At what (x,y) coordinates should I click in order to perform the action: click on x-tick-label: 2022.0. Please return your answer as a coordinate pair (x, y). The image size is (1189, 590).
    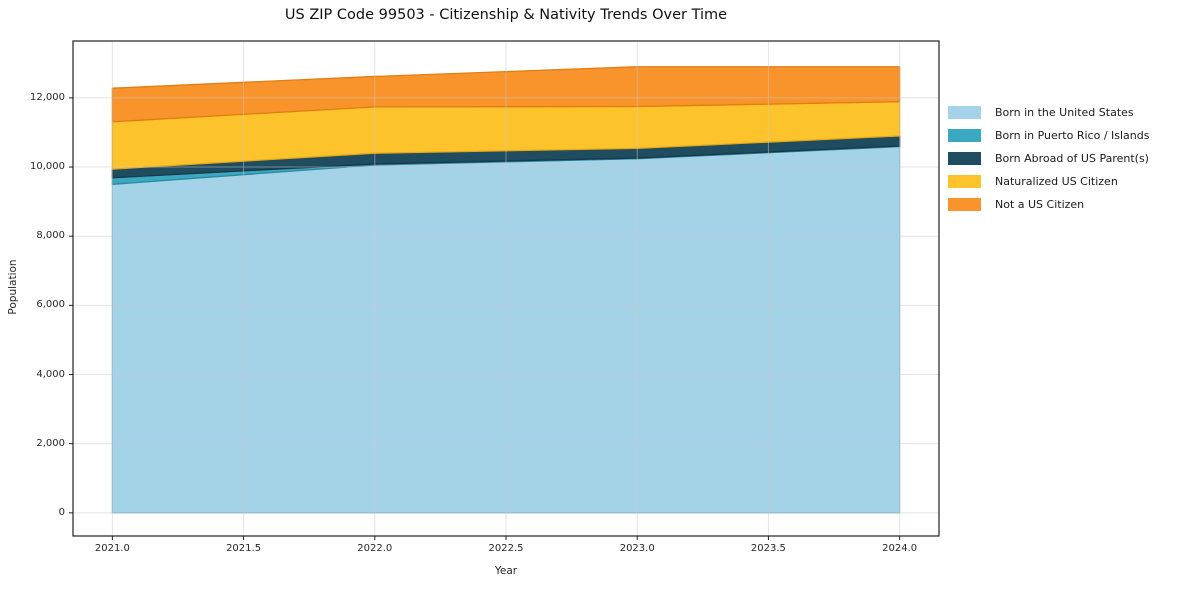
    Looking at the image, I should click on (375, 548).